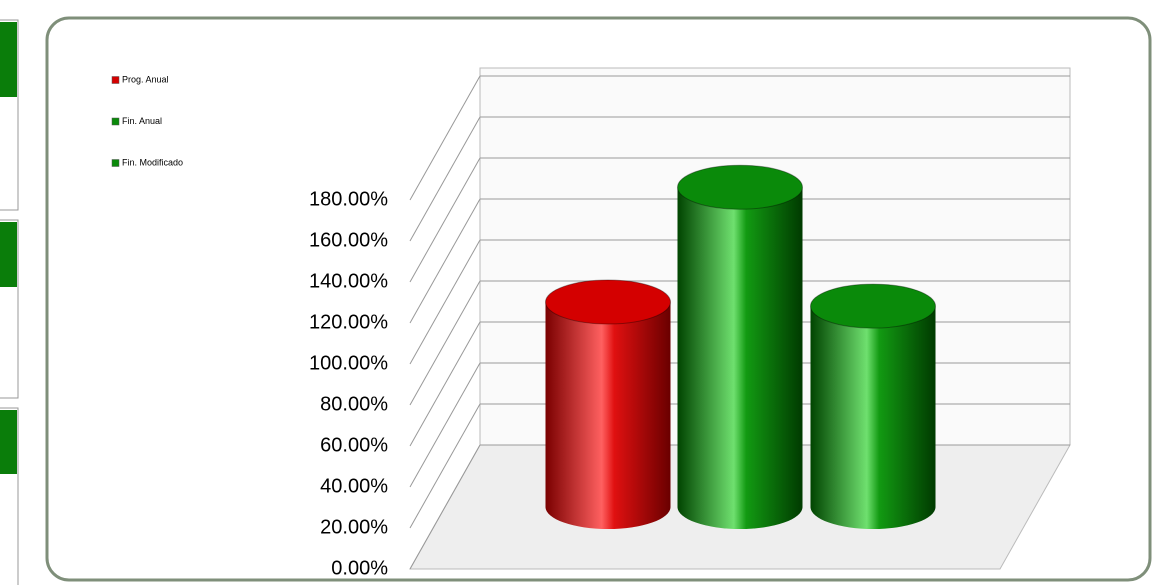 The height and width of the screenshot is (585, 1158). Describe the element at coordinates (354, 527) in the screenshot. I see `y-tick-label: 20.00%` at that location.